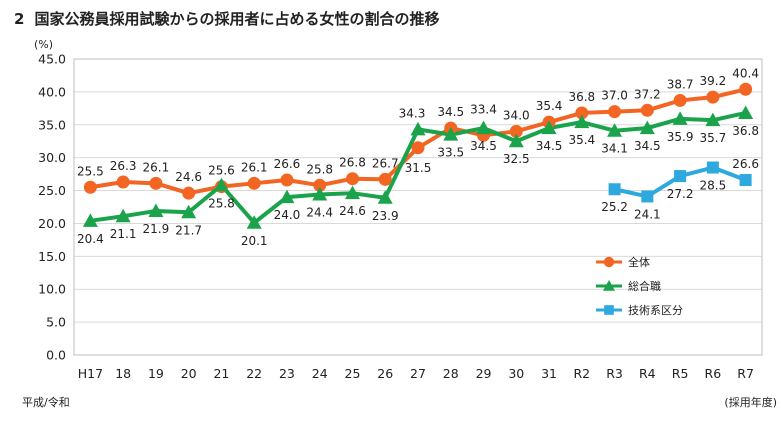 The image size is (781, 440). I want to click on x-tick-label: 19, so click(156, 373).